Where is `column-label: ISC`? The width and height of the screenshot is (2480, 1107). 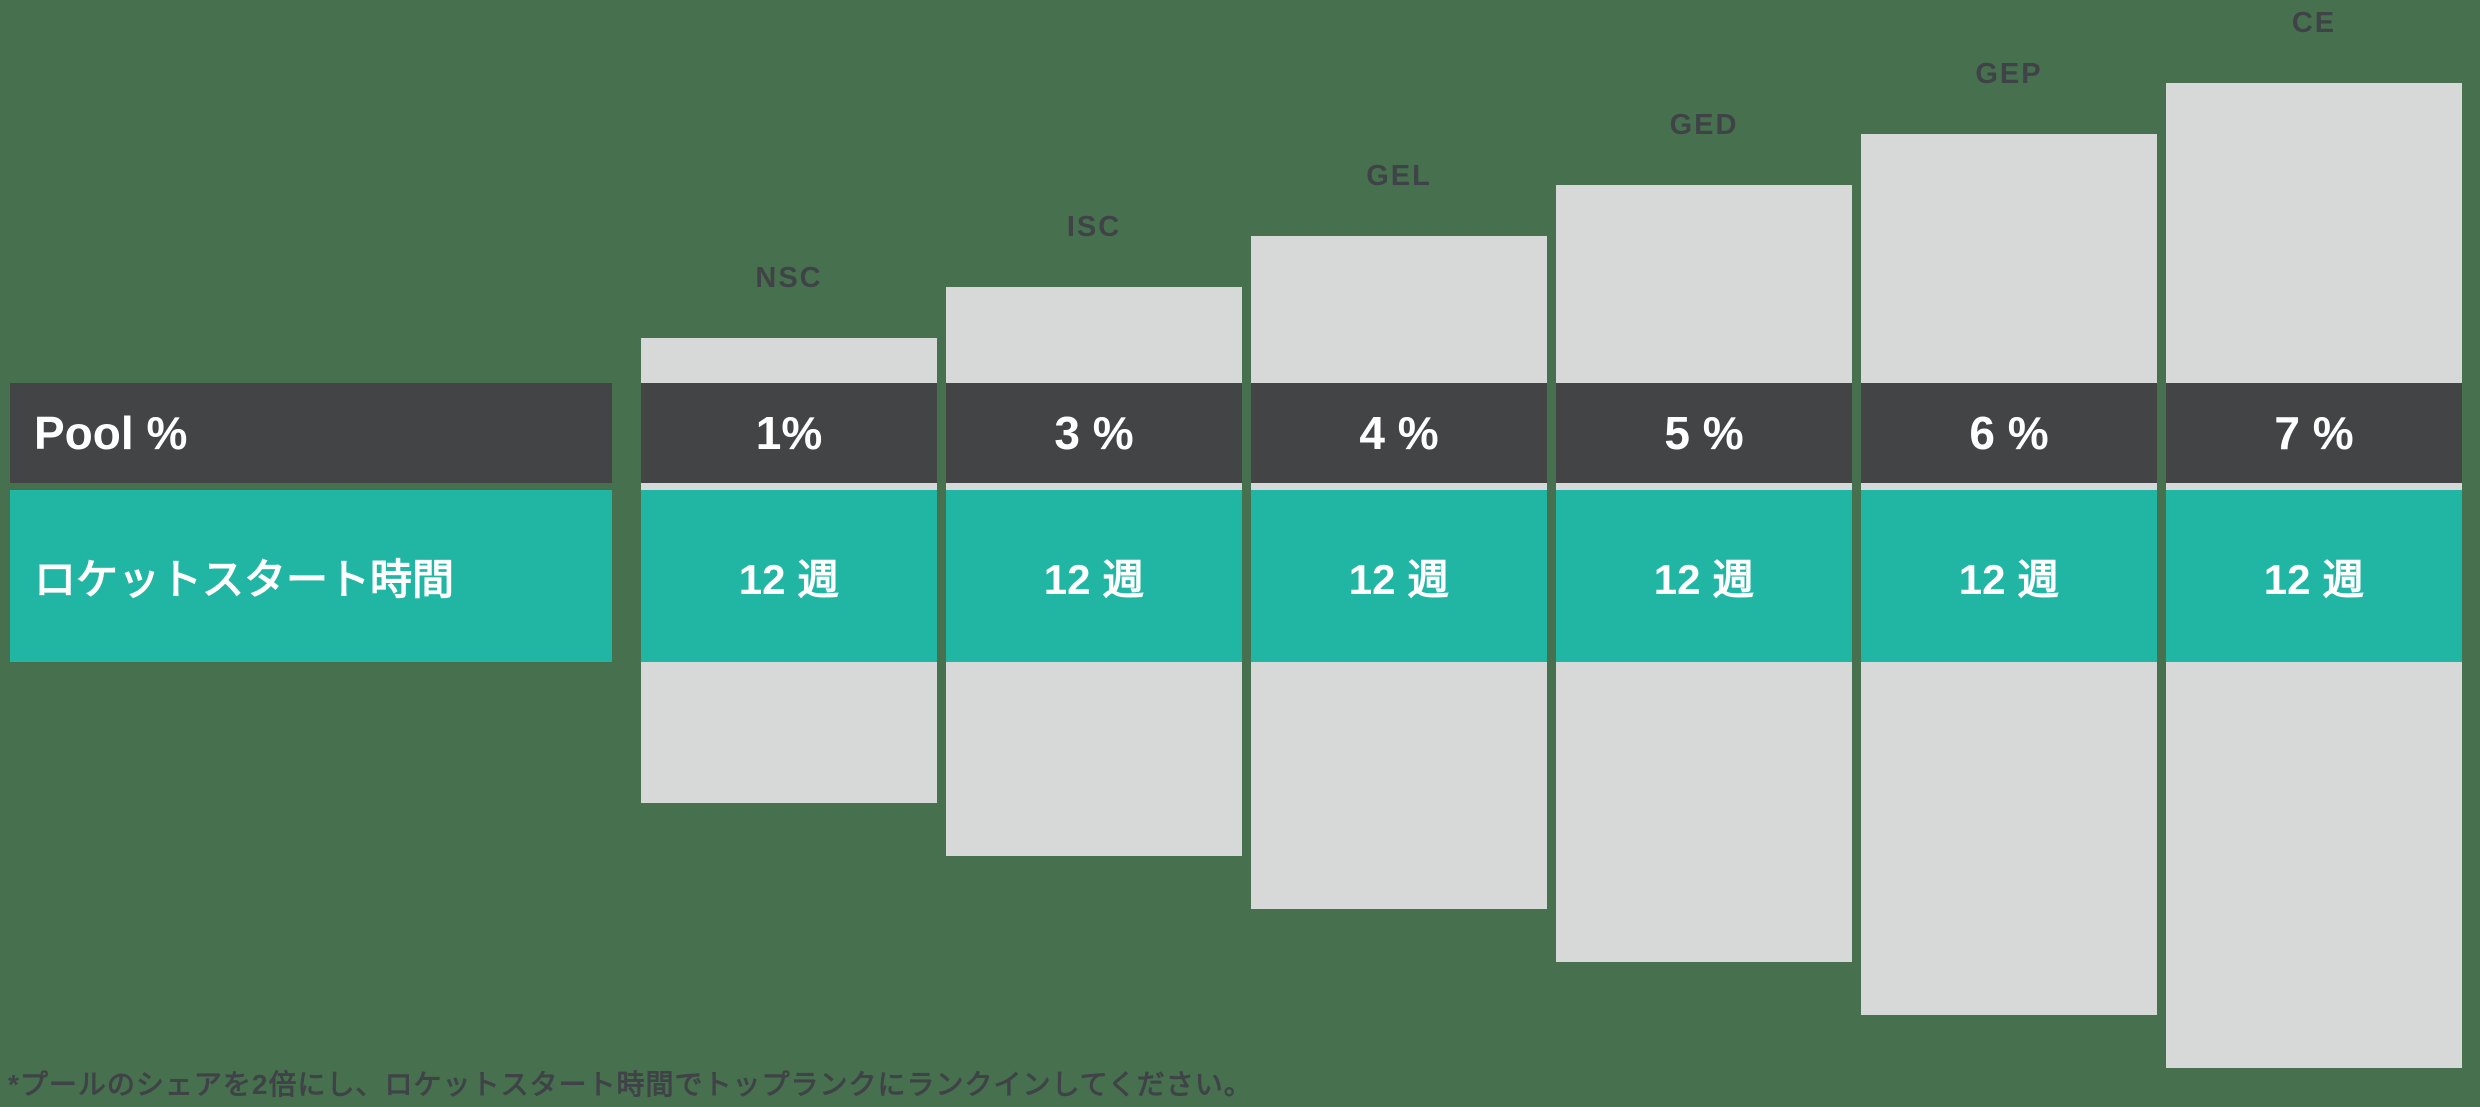
column-label: ISC is located at coordinates (1094, 226).